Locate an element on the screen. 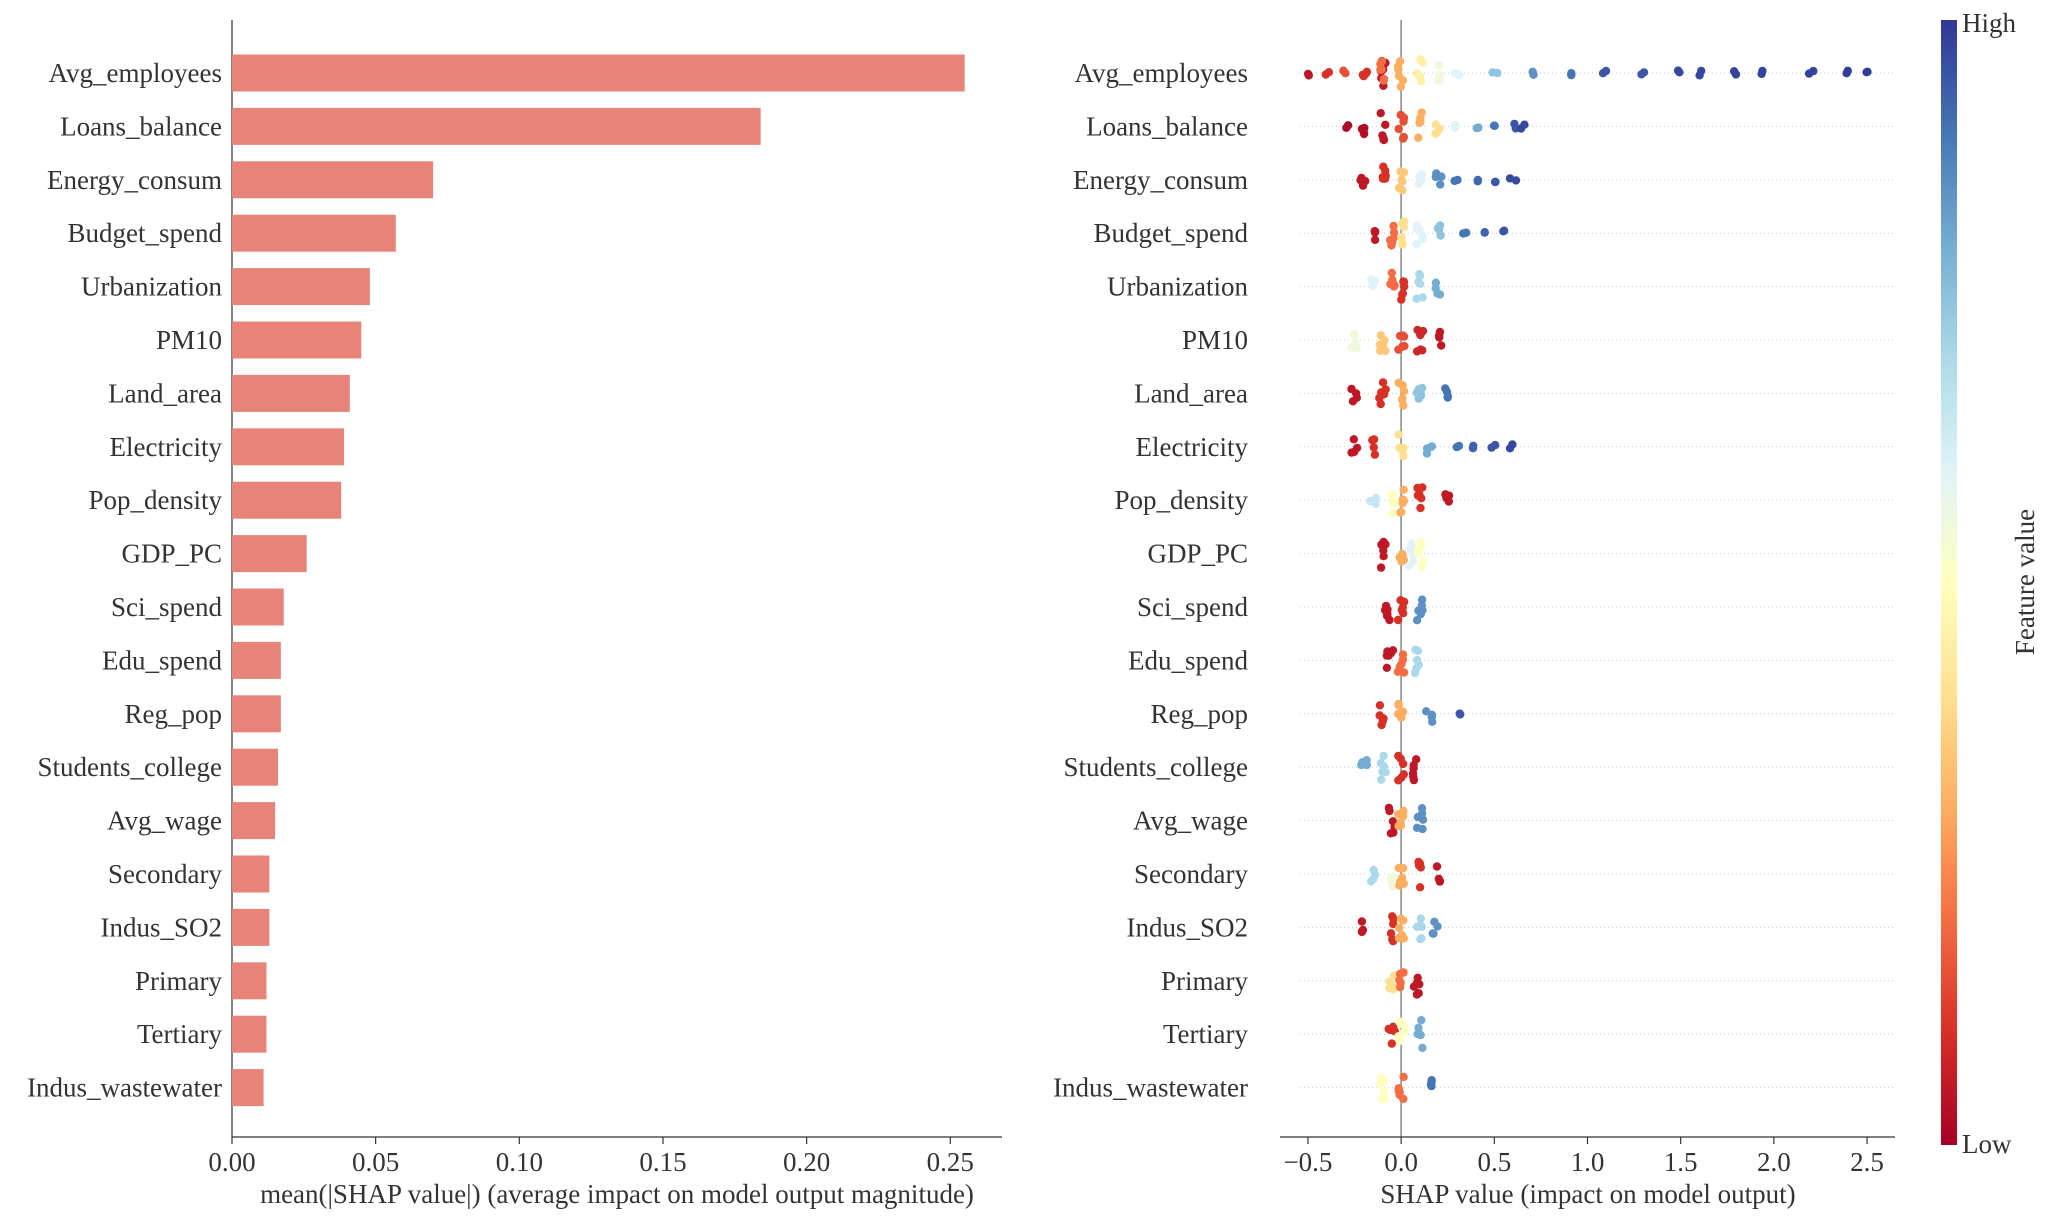 The width and height of the screenshot is (2048, 1219). y-tick-label: Sci_spend is located at coordinates (166, 607).